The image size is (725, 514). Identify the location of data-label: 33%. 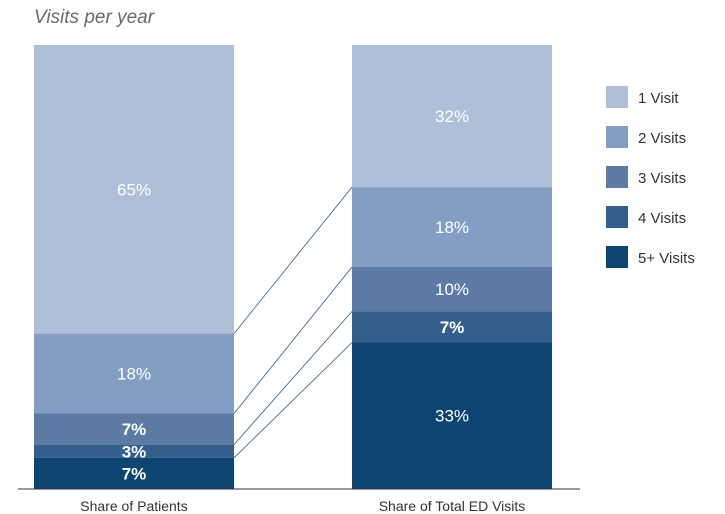
(452, 416).